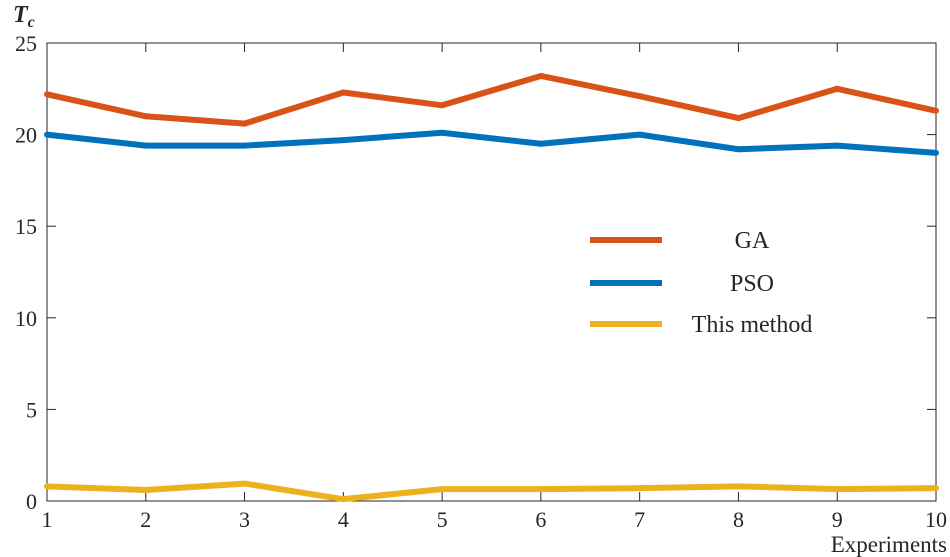  I want to click on series-this-method, so click(491, 491).